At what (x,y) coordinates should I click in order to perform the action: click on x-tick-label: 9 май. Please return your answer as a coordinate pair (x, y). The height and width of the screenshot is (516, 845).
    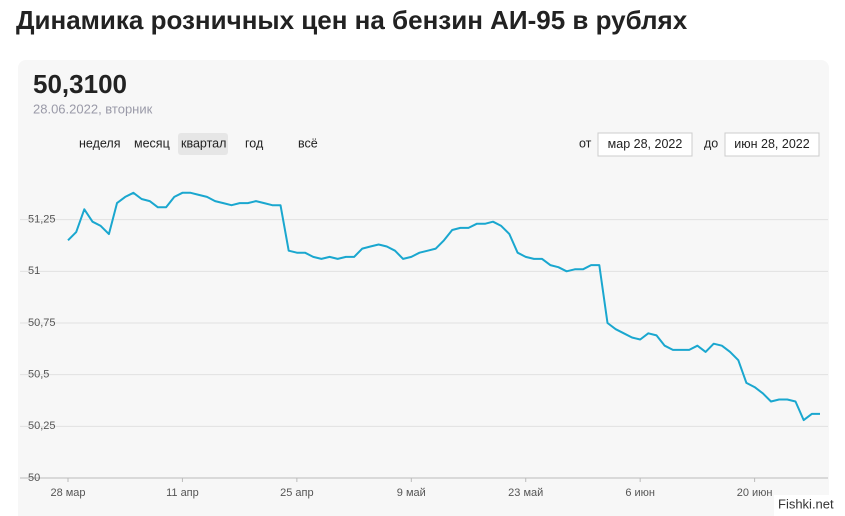
    Looking at the image, I should click on (411, 493).